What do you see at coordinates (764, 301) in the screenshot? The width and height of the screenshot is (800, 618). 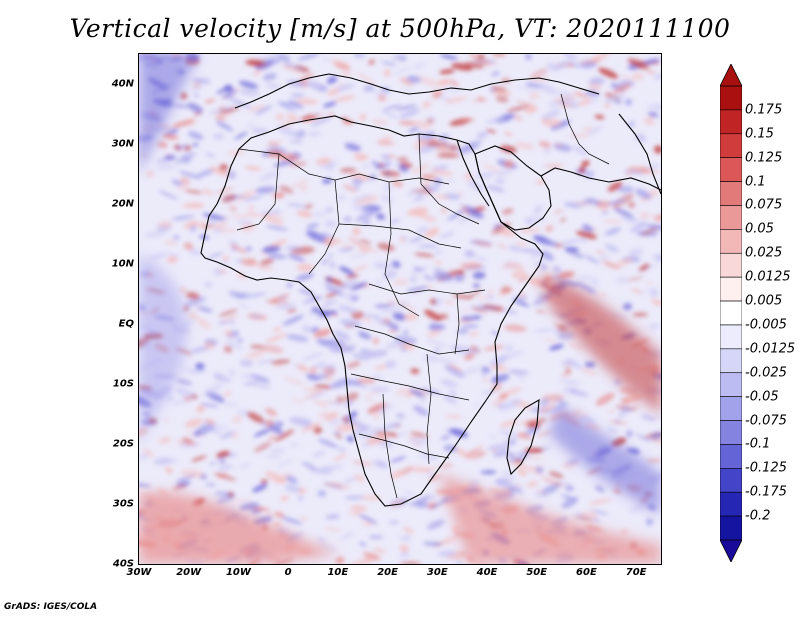 I see `colorbar-tick-label: 0.005` at bounding box center [764, 301].